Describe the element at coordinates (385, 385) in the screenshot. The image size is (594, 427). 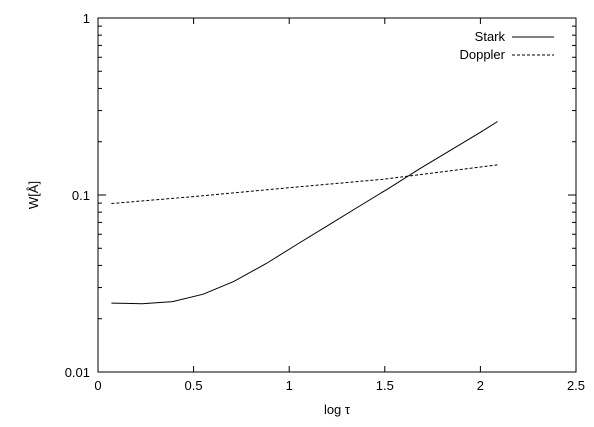
I see `x-tick-label: 1.5` at that location.